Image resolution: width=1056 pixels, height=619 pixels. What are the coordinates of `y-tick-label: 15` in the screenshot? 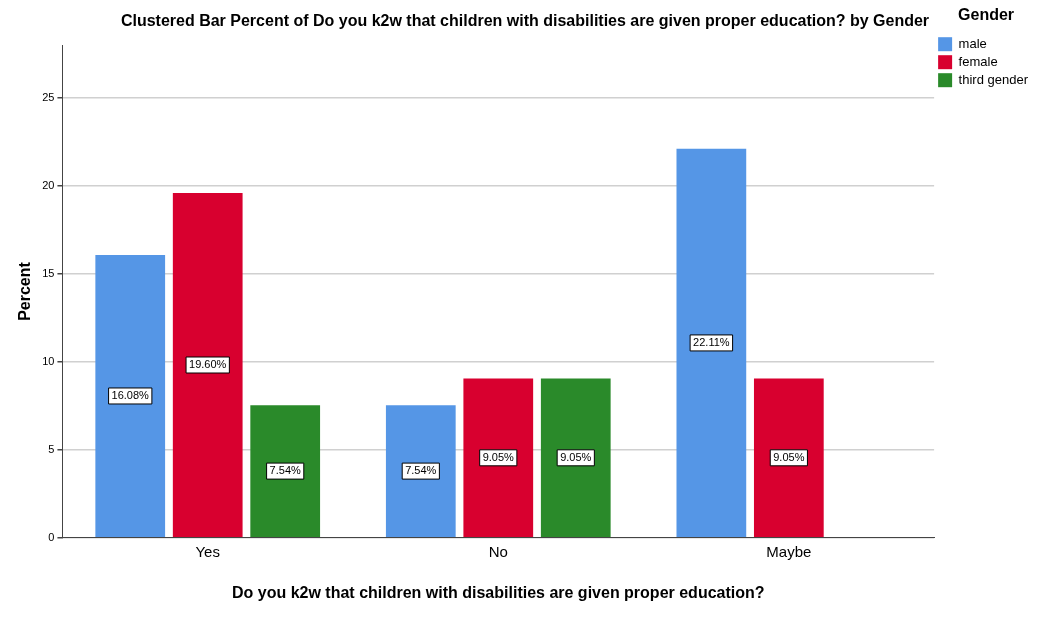 It's located at (48, 272).